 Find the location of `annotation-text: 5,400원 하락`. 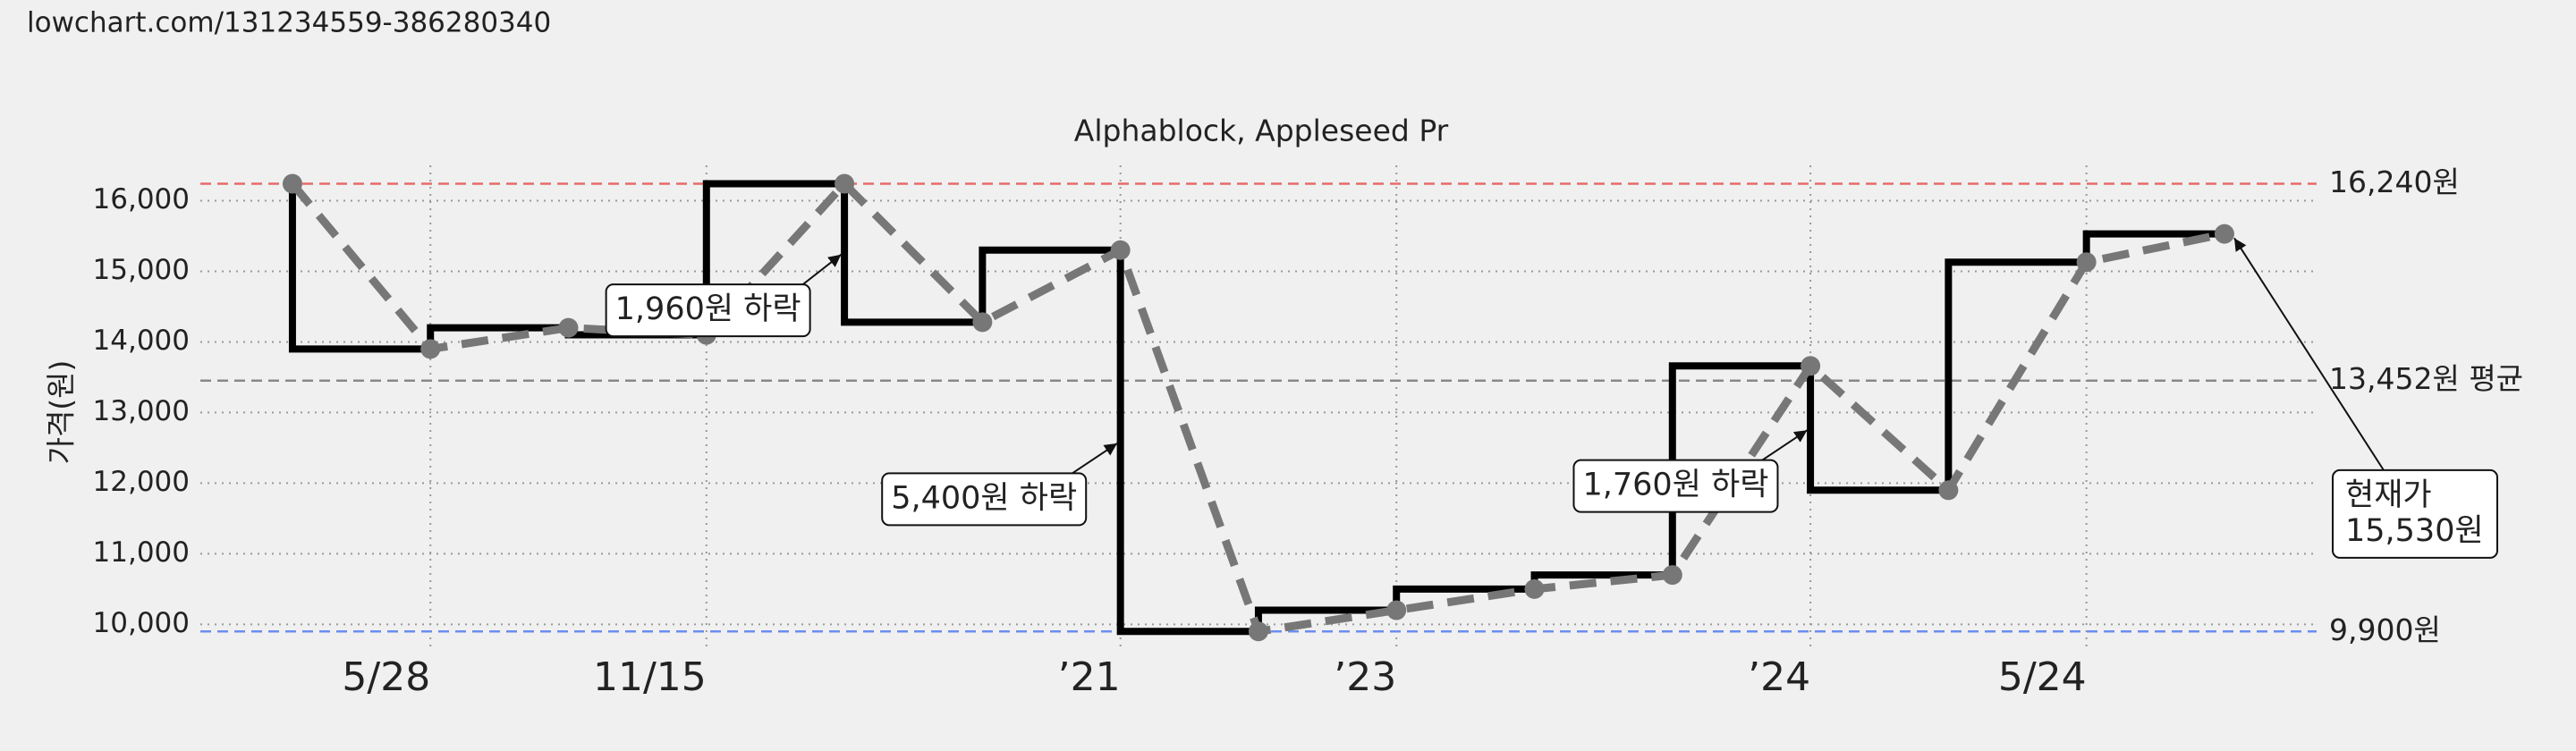

annotation-text: 5,400원 하락 is located at coordinates (984, 498).